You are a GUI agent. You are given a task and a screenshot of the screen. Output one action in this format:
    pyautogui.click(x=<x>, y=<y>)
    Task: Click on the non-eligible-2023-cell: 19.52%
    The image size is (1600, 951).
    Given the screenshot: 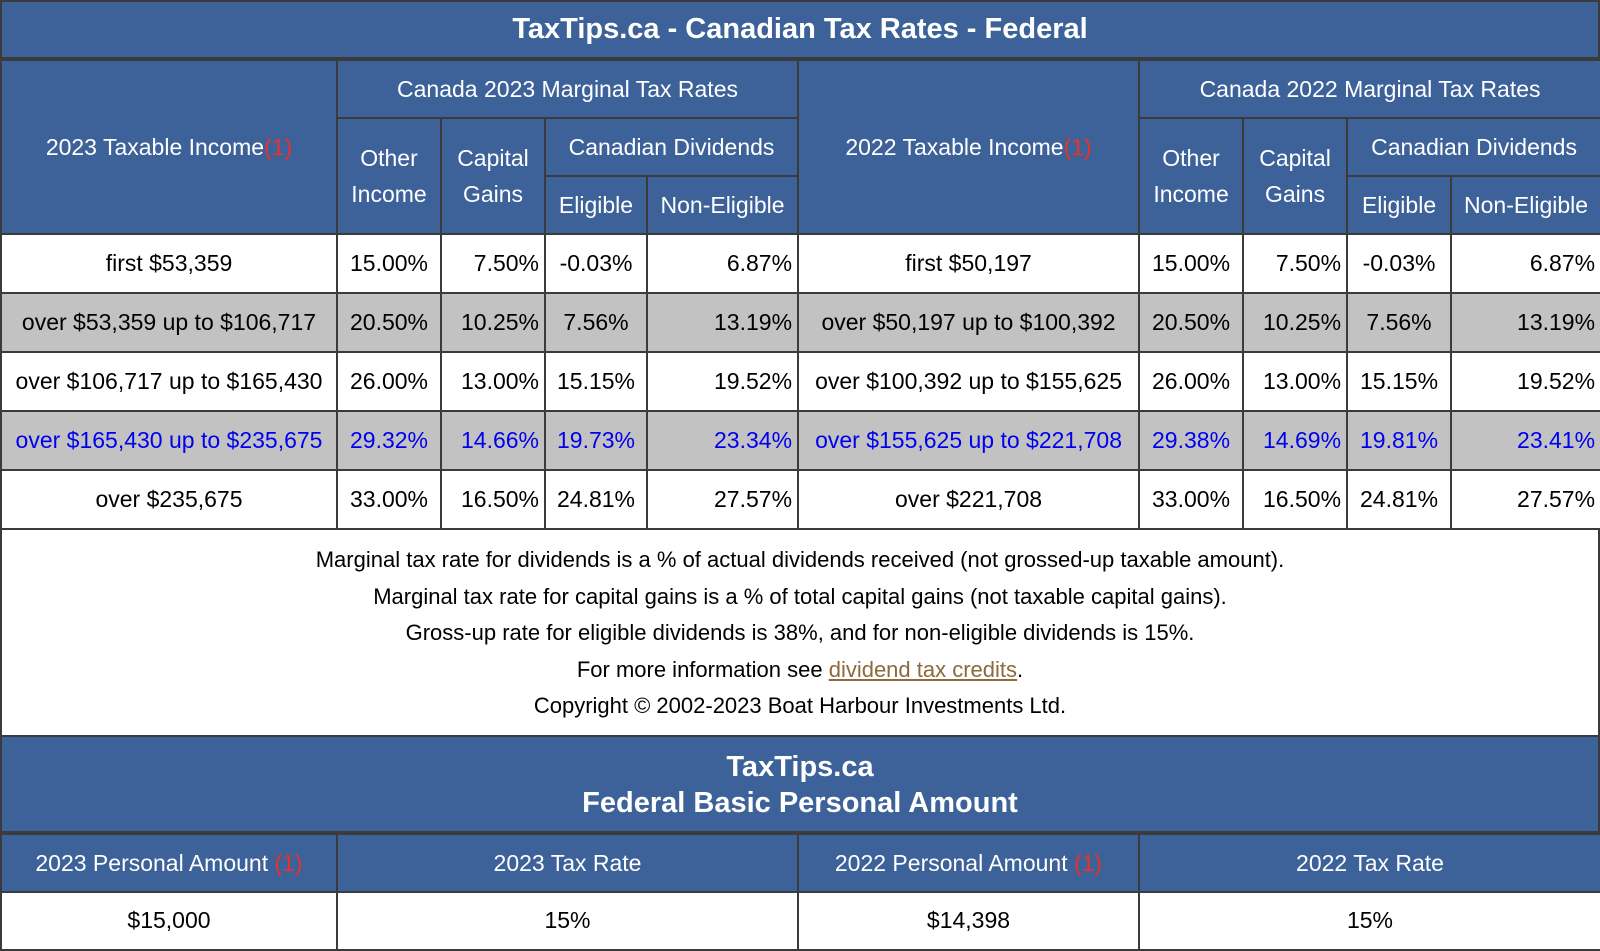 What is the action you would take?
    pyautogui.click(x=722, y=381)
    